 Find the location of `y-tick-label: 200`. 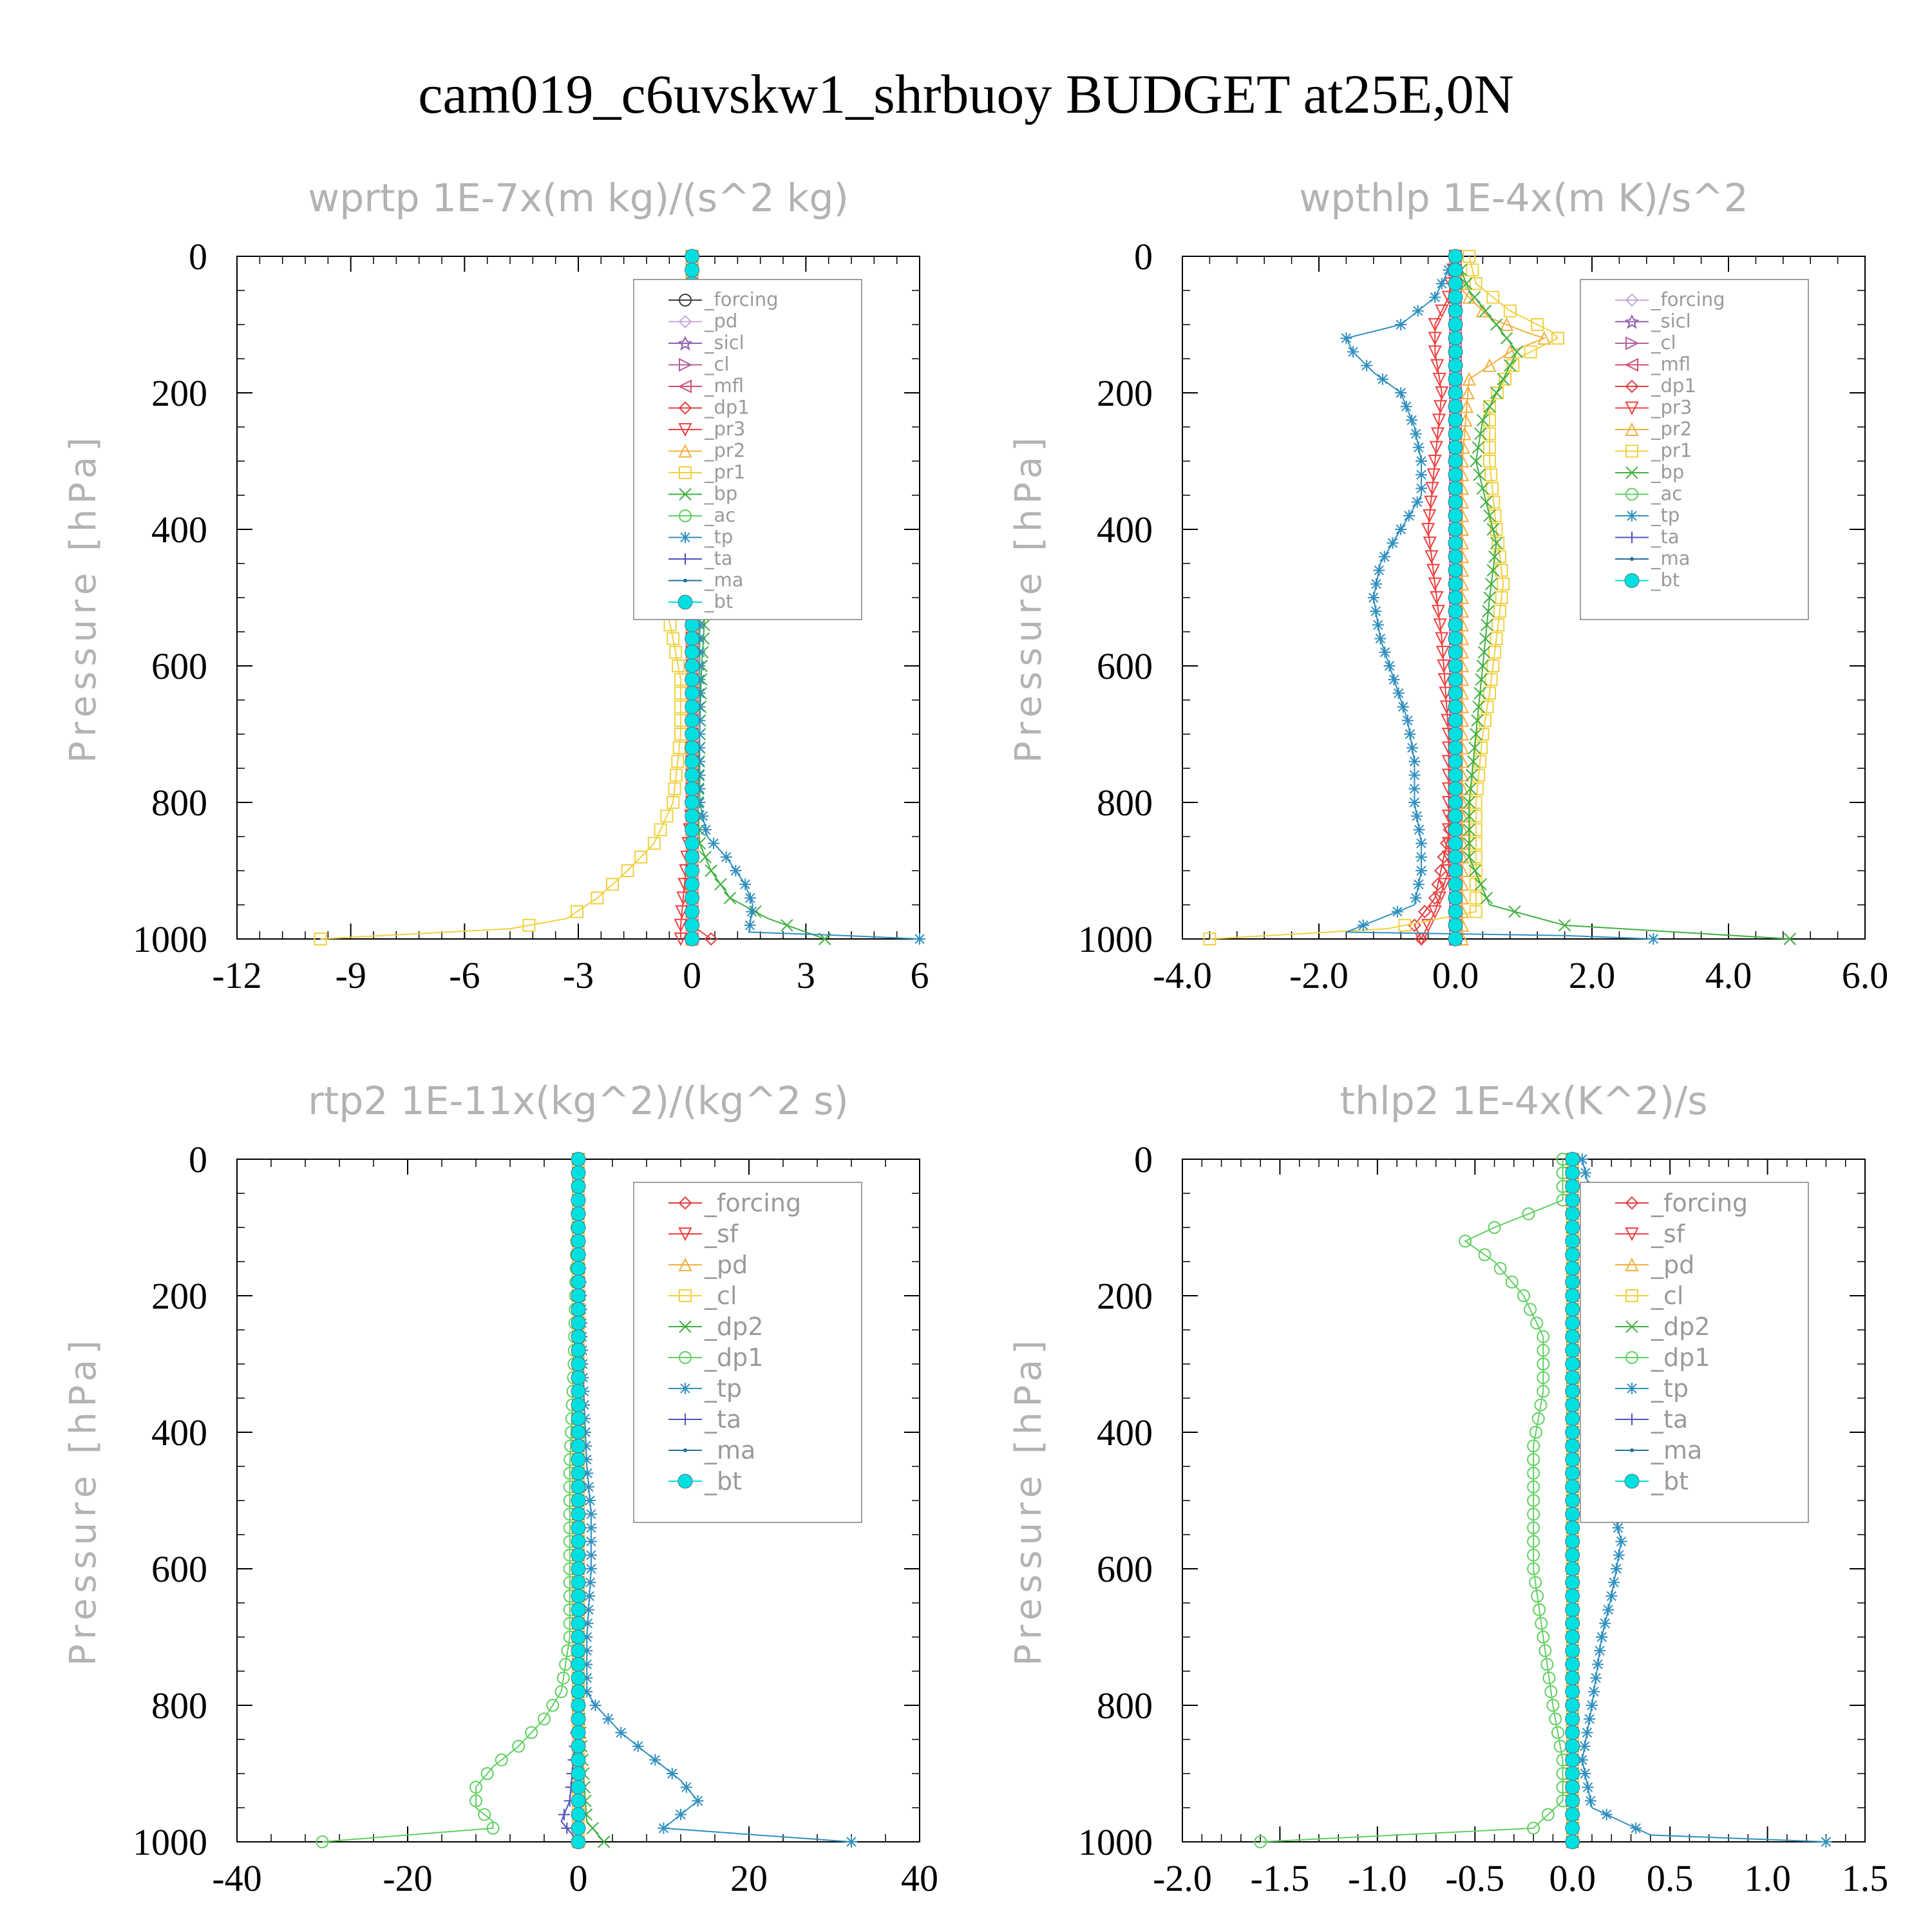

y-tick-label: 200 is located at coordinates (179, 393).